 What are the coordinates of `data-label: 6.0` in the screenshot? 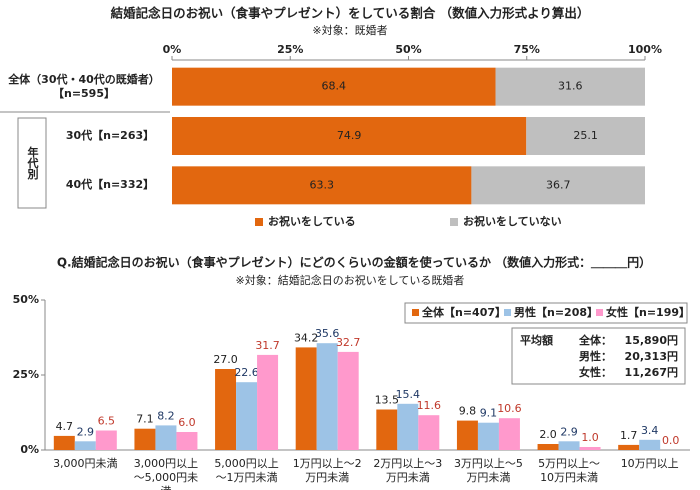 It's located at (187, 422).